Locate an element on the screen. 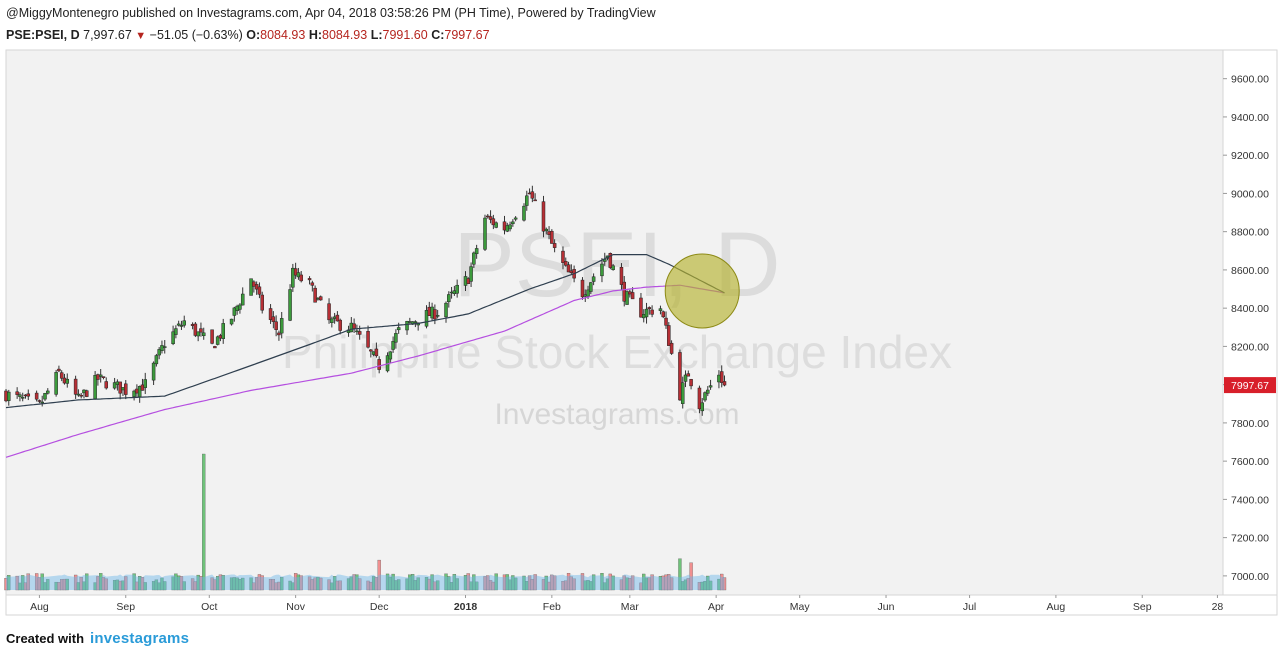  moving-average-slow is located at coordinates (365, 371).